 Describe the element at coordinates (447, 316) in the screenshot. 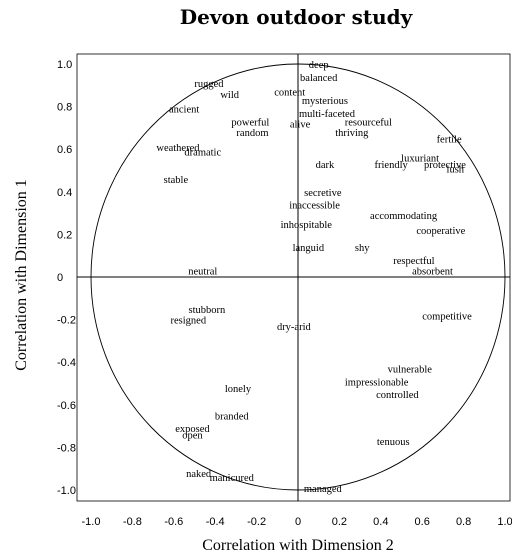

I see `word-label: competitive` at that location.